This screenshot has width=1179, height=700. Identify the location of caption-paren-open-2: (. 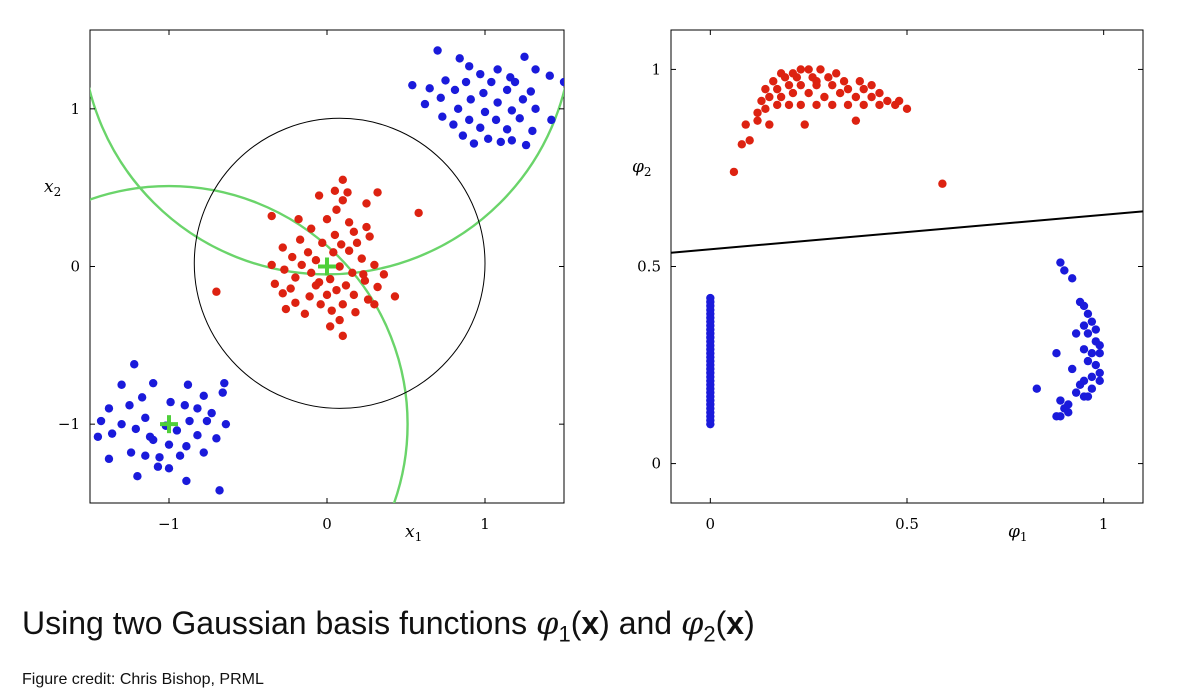
(721, 623).